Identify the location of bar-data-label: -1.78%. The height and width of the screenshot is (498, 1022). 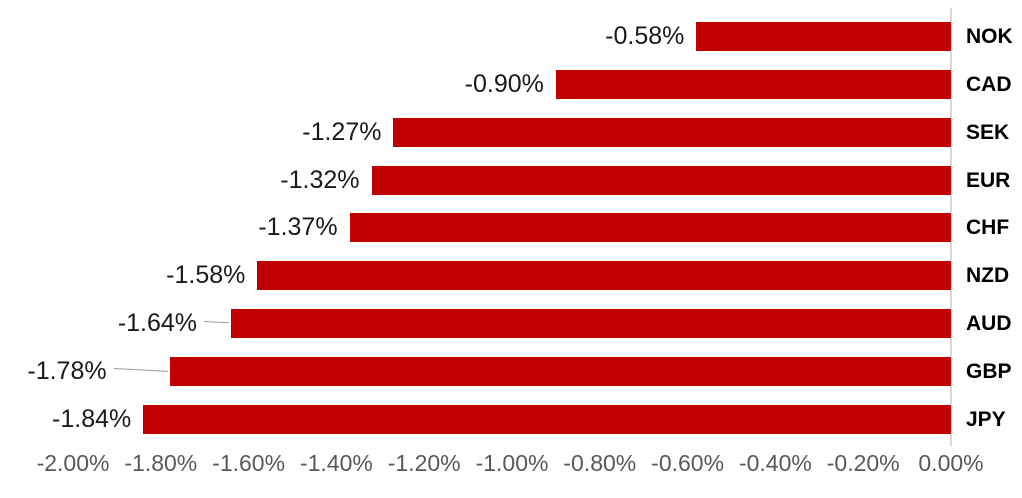
(67, 370).